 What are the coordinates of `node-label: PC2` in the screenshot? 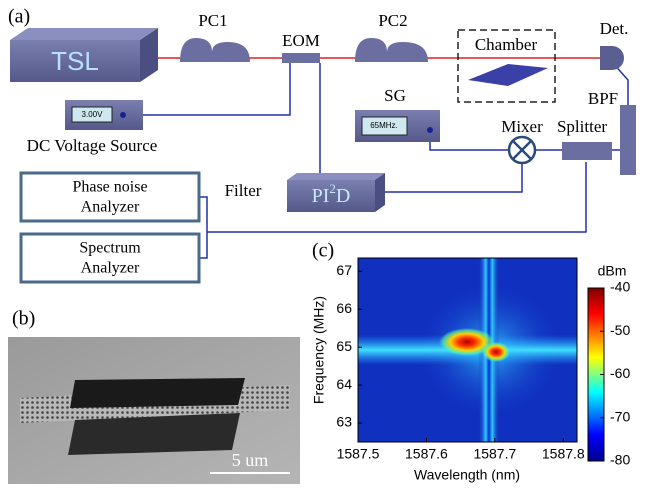 It's located at (392, 20).